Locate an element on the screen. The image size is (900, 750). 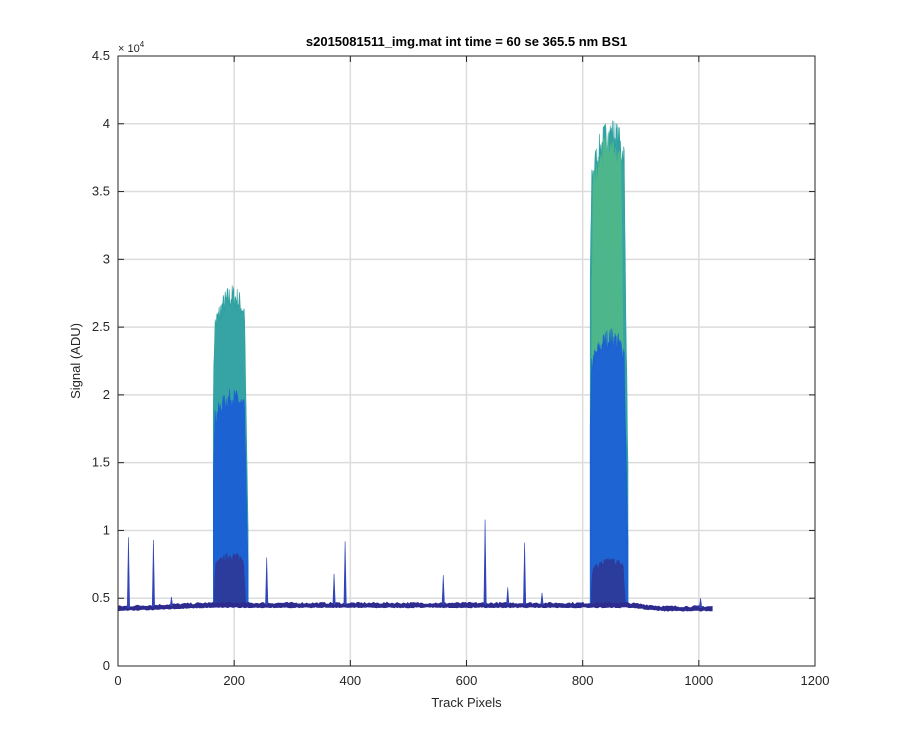
y-exponent-base: × 10 is located at coordinates (129, 49).